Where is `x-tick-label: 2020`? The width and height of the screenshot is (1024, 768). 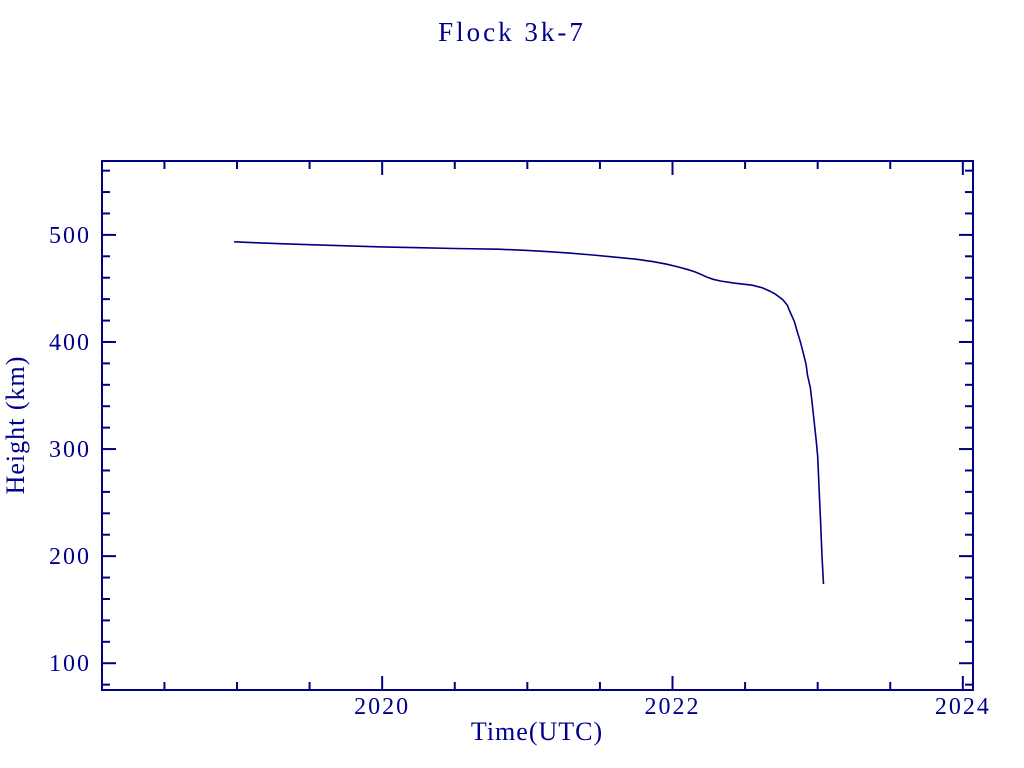
x-tick-label: 2020 is located at coordinates (382, 707).